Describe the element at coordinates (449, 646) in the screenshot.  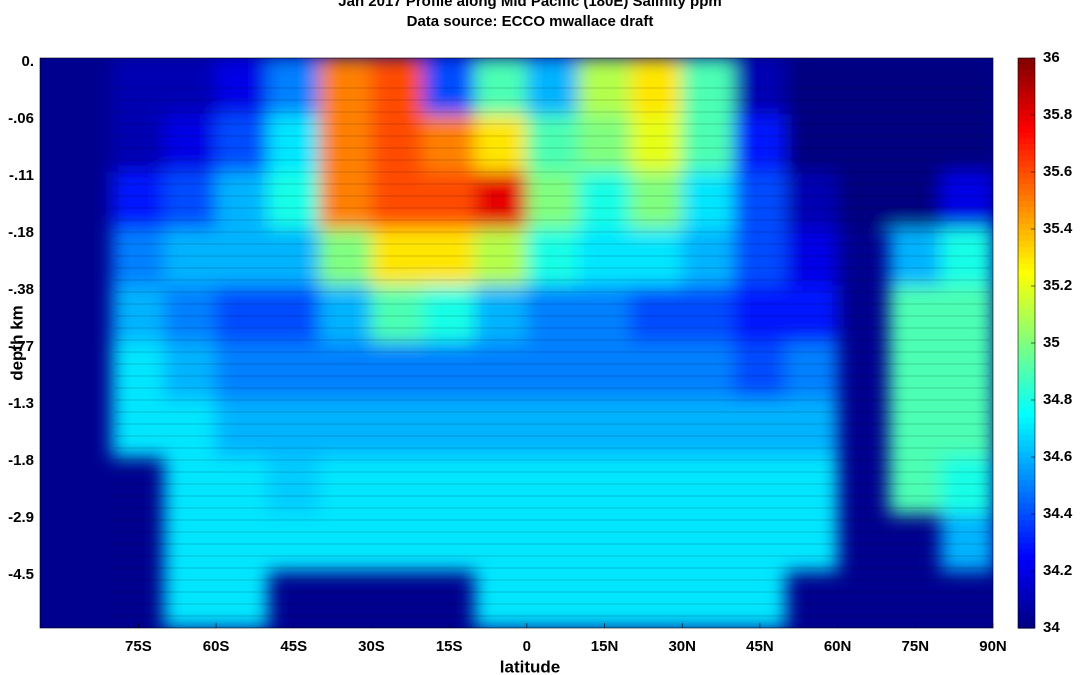
I see `x-tick-label: 15S` at that location.